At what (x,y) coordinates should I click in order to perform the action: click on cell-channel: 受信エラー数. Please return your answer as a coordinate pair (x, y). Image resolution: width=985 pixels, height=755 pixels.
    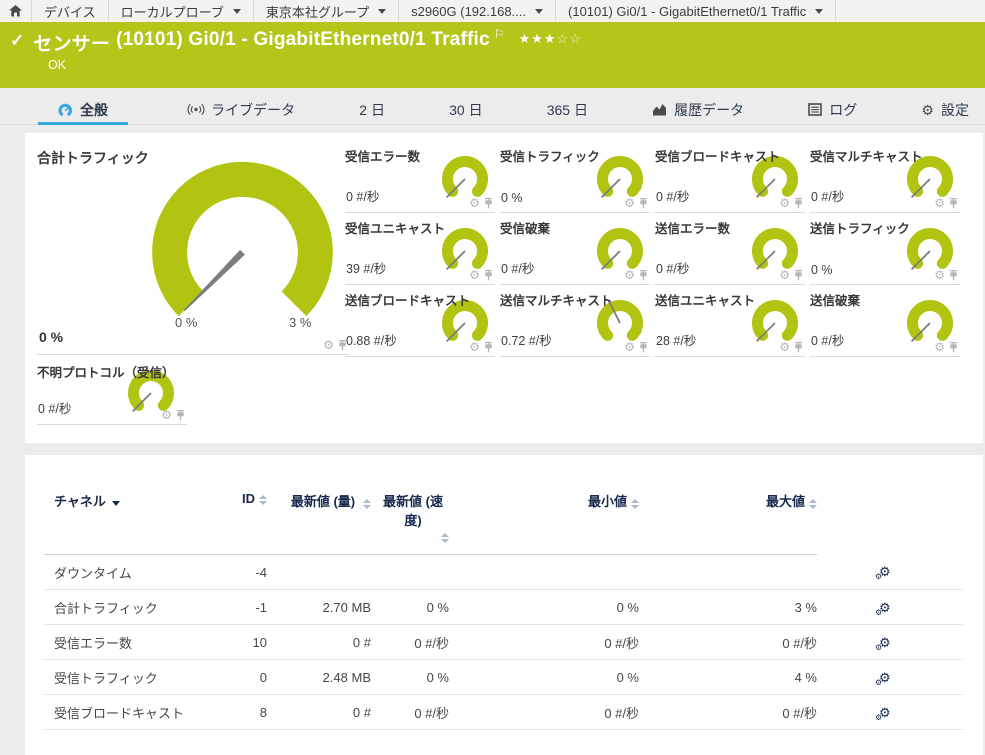
    Looking at the image, I should click on (133, 642).